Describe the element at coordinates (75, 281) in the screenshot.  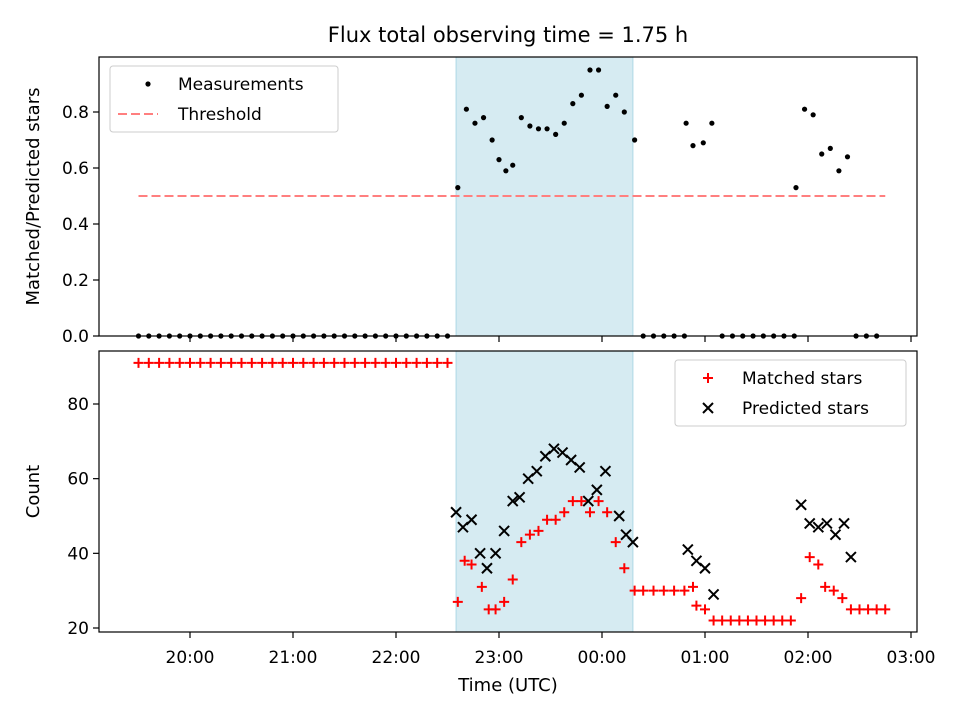
I see `y-tick-label: 0.2` at that location.